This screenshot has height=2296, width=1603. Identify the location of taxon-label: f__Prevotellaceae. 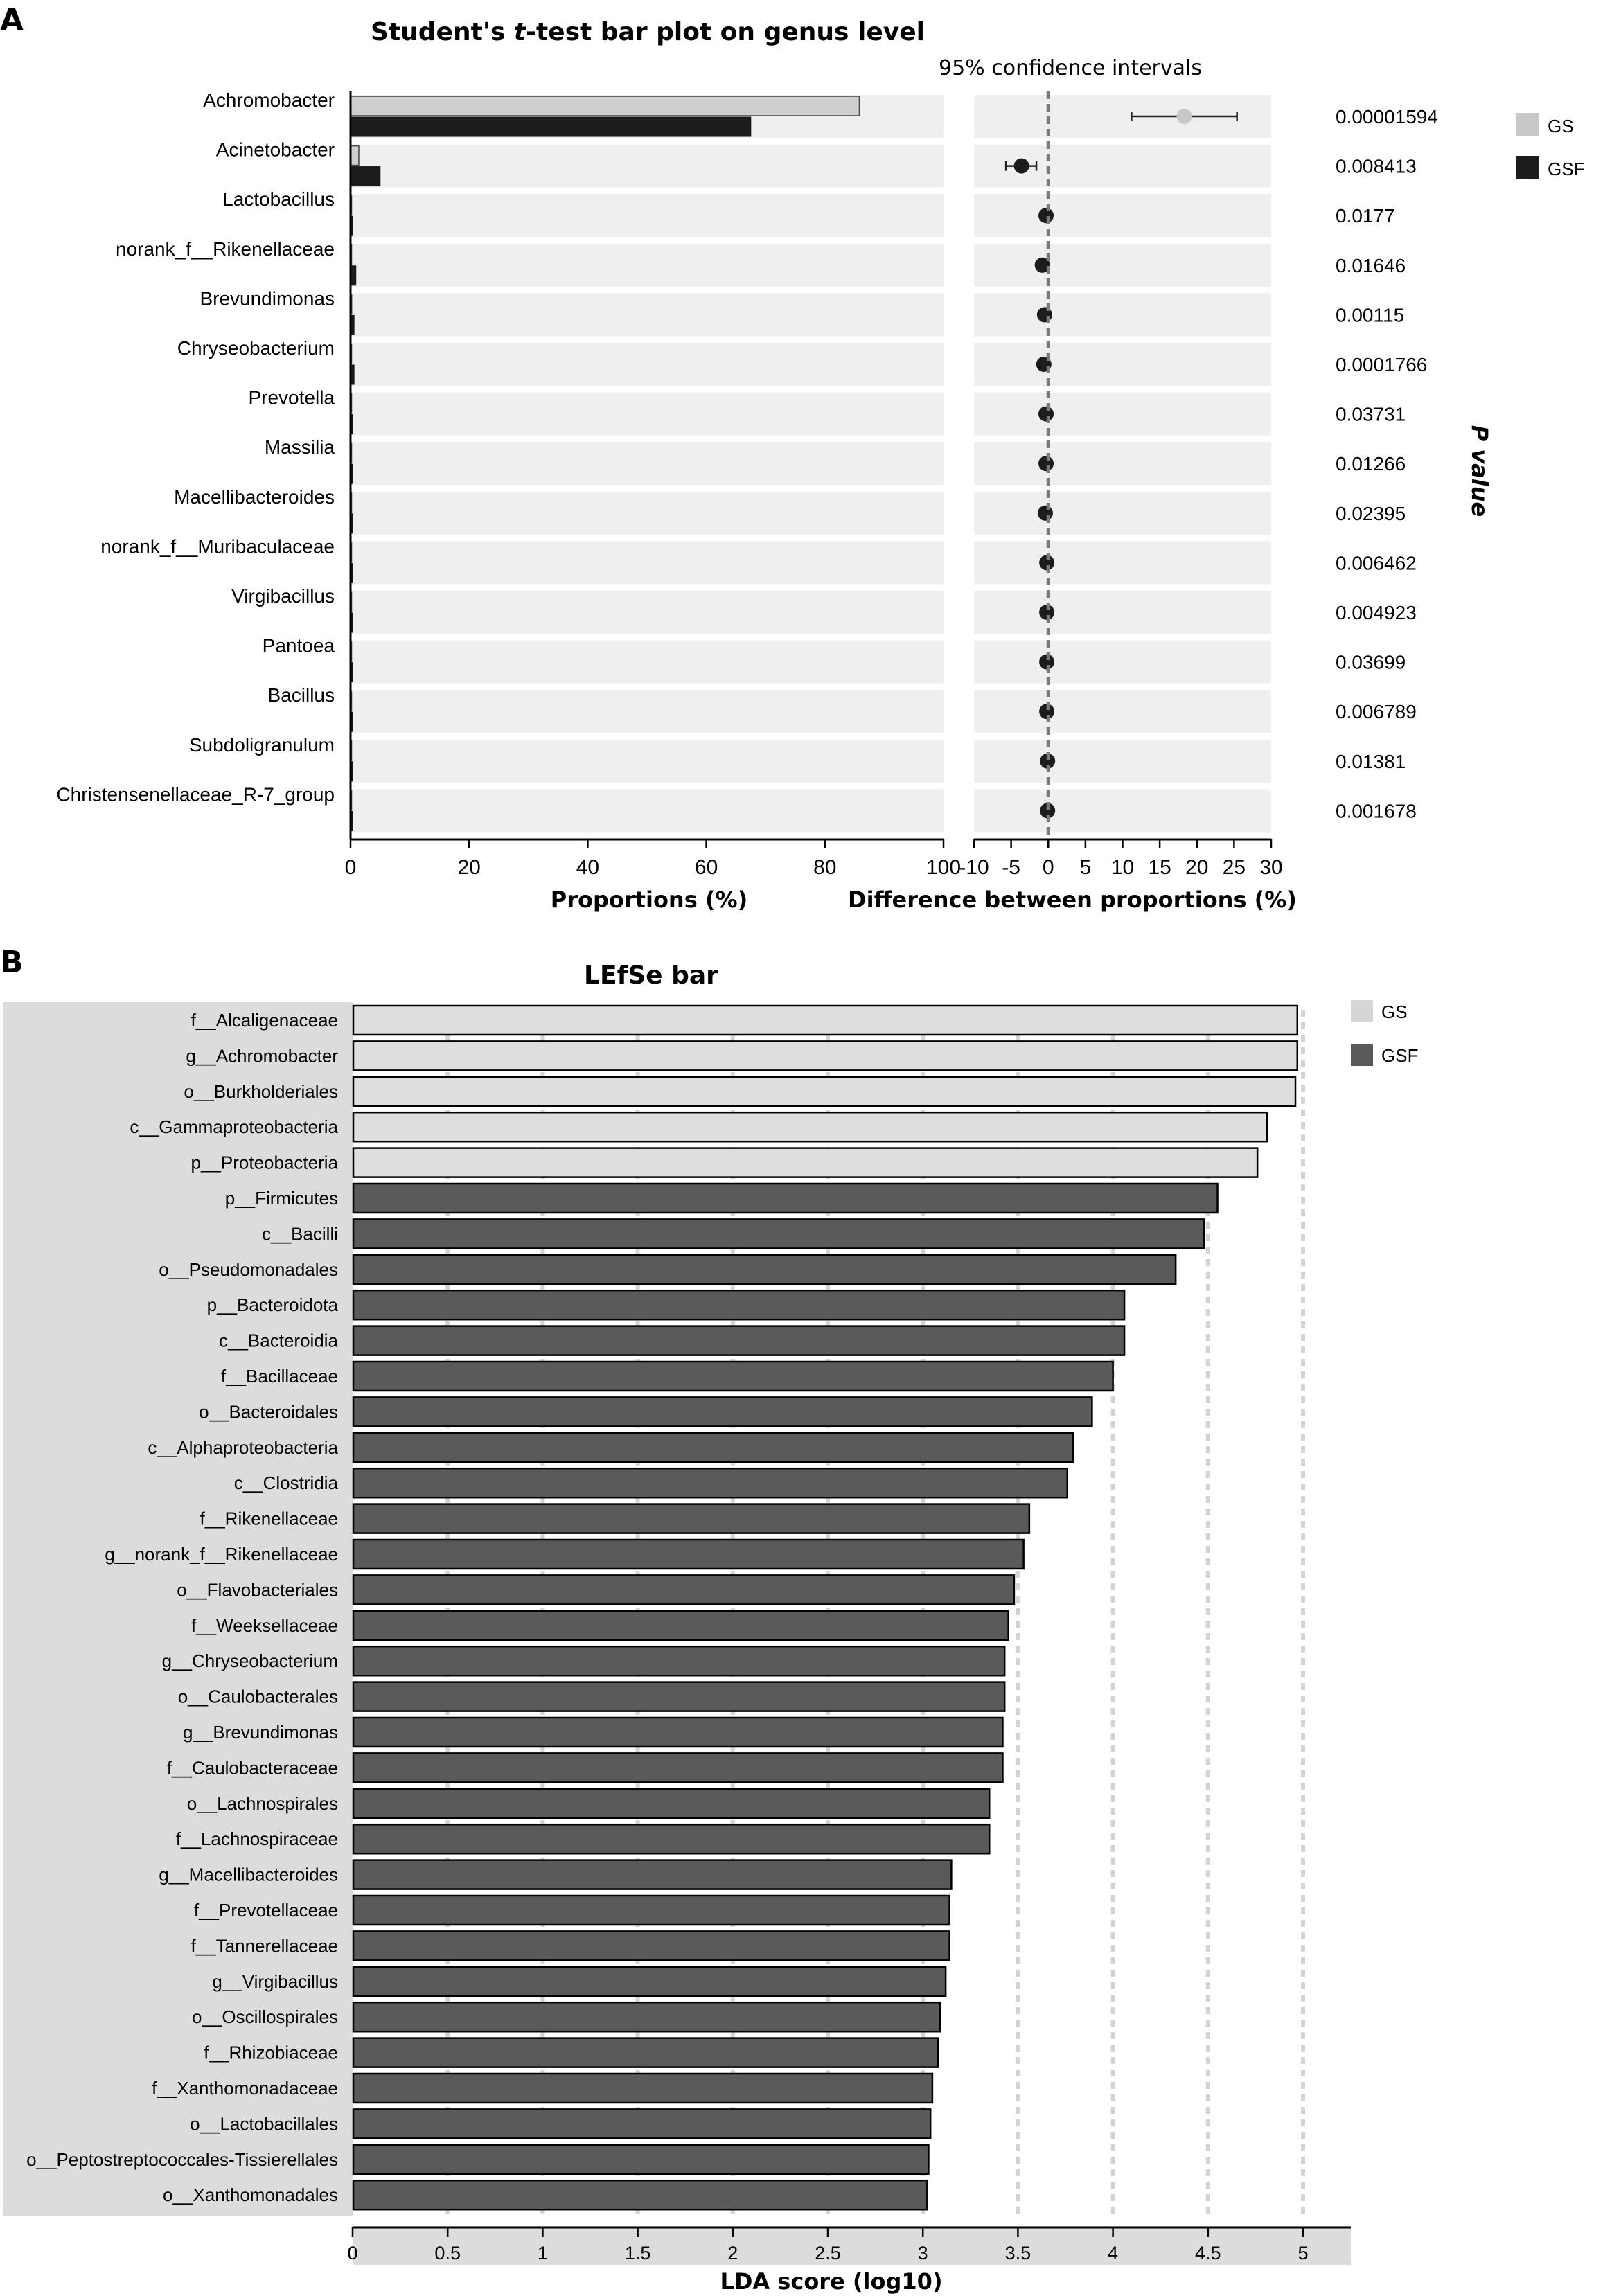
(266, 1910).